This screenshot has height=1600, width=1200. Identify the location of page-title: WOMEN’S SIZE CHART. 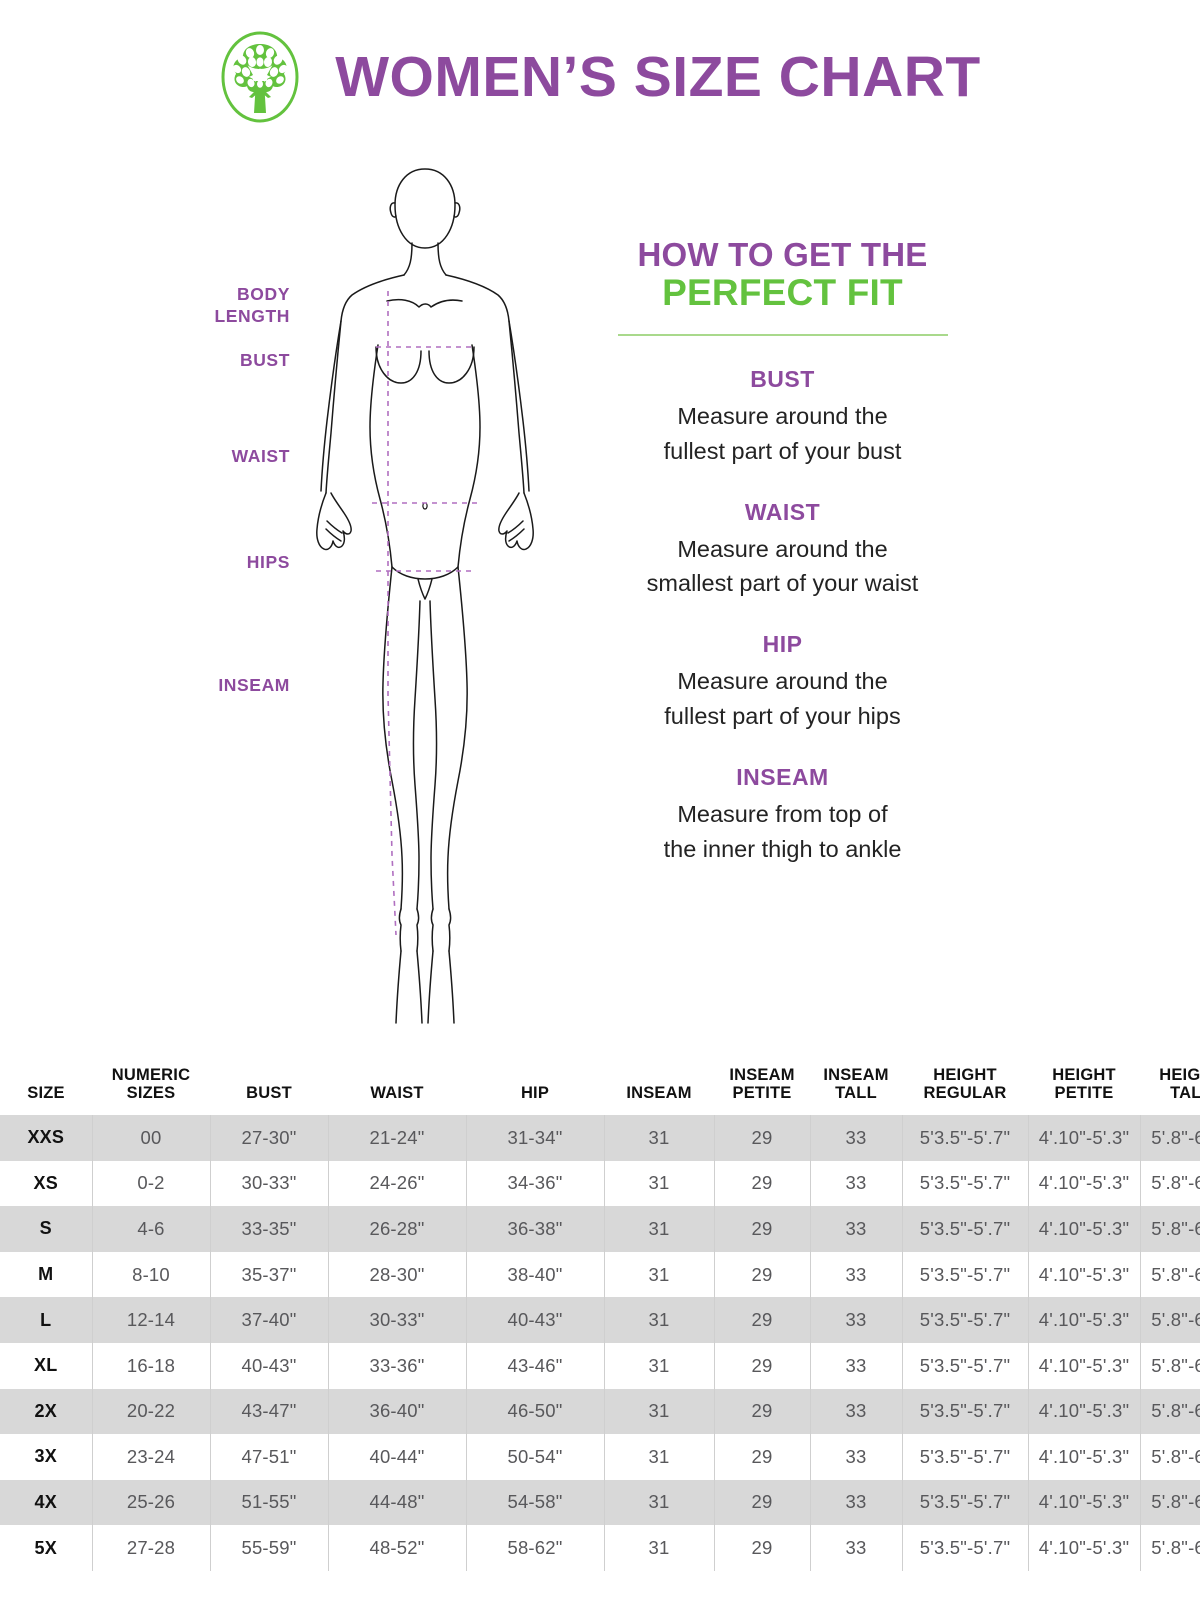
(658, 76).